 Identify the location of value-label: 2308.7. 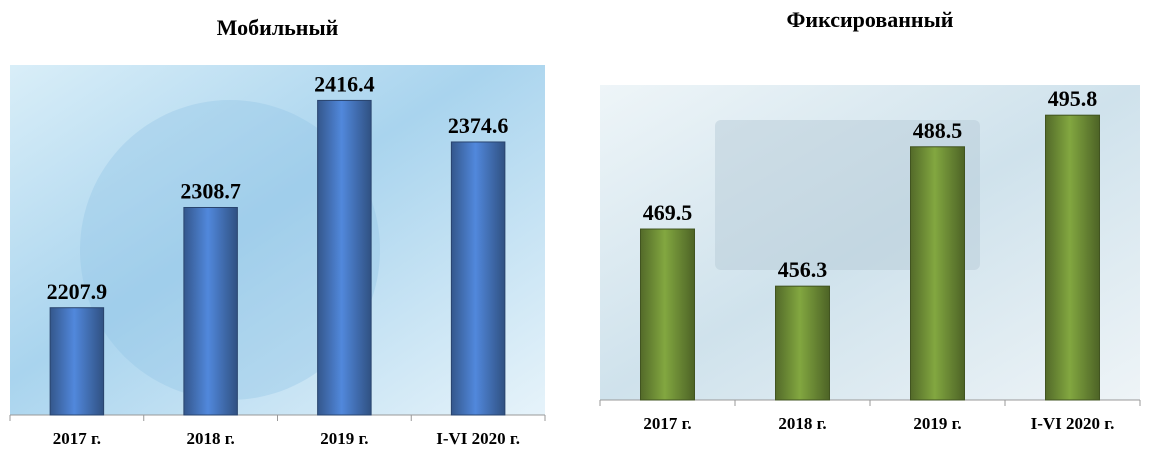
(210, 191).